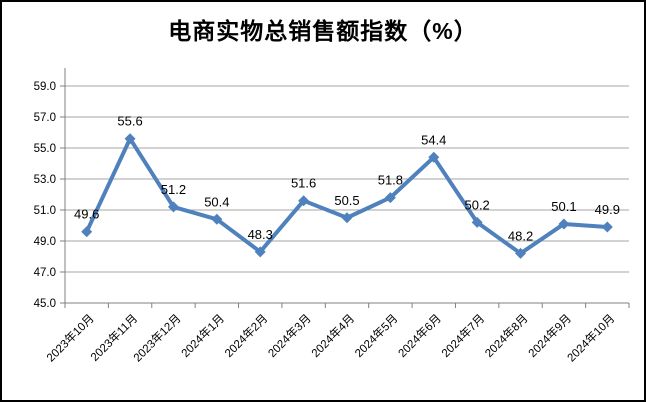  I want to click on x-tick-label: 2024年3月, so click(289, 335).